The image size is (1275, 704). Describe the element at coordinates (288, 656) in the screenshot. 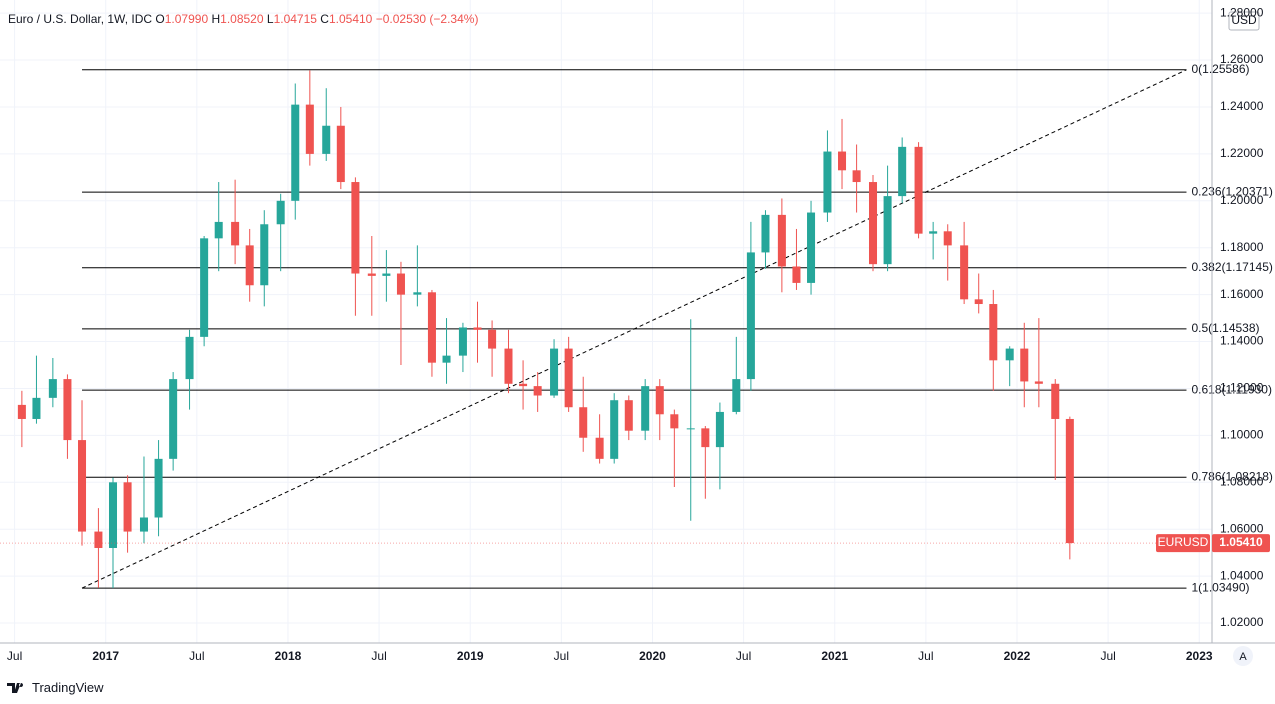

I see `x-tick-label: 2018` at that location.